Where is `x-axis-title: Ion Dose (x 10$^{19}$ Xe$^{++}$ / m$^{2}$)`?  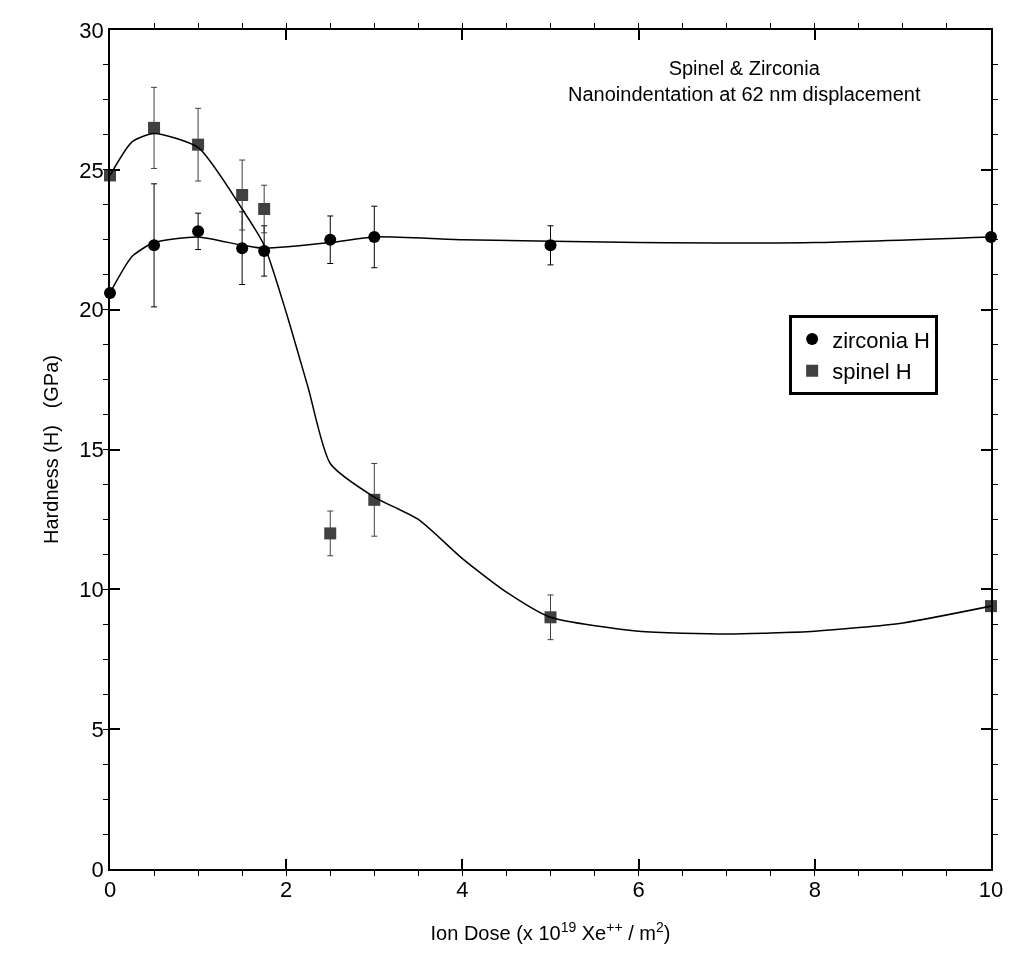 x-axis-title: Ion Dose (x 10$^{19}$ Xe$^{++}$ / m$^{2}$) is located at coordinates (550, 931).